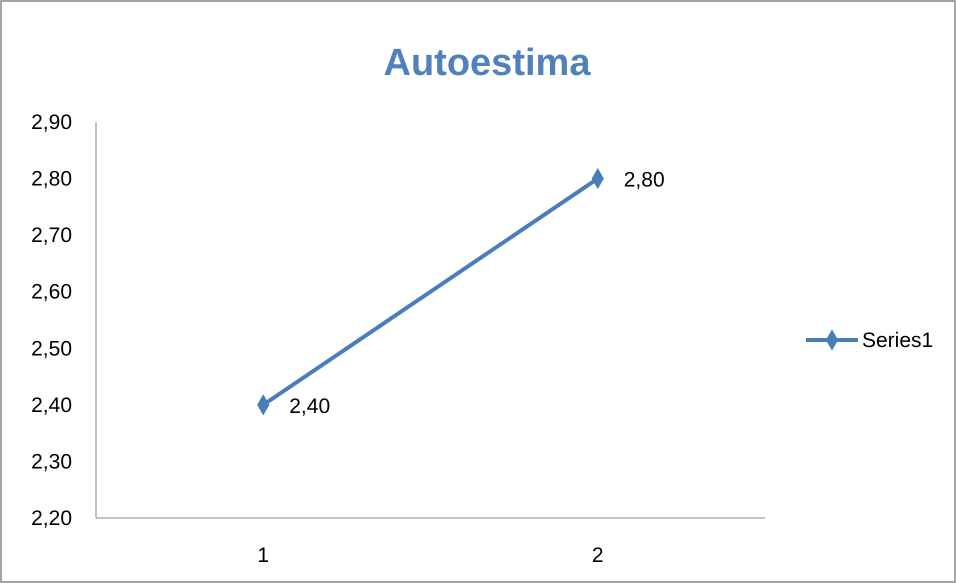 The image size is (956, 583). What do you see at coordinates (598, 555) in the screenshot?
I see `x-tick-label: 2` at bounding box center [598, 555].